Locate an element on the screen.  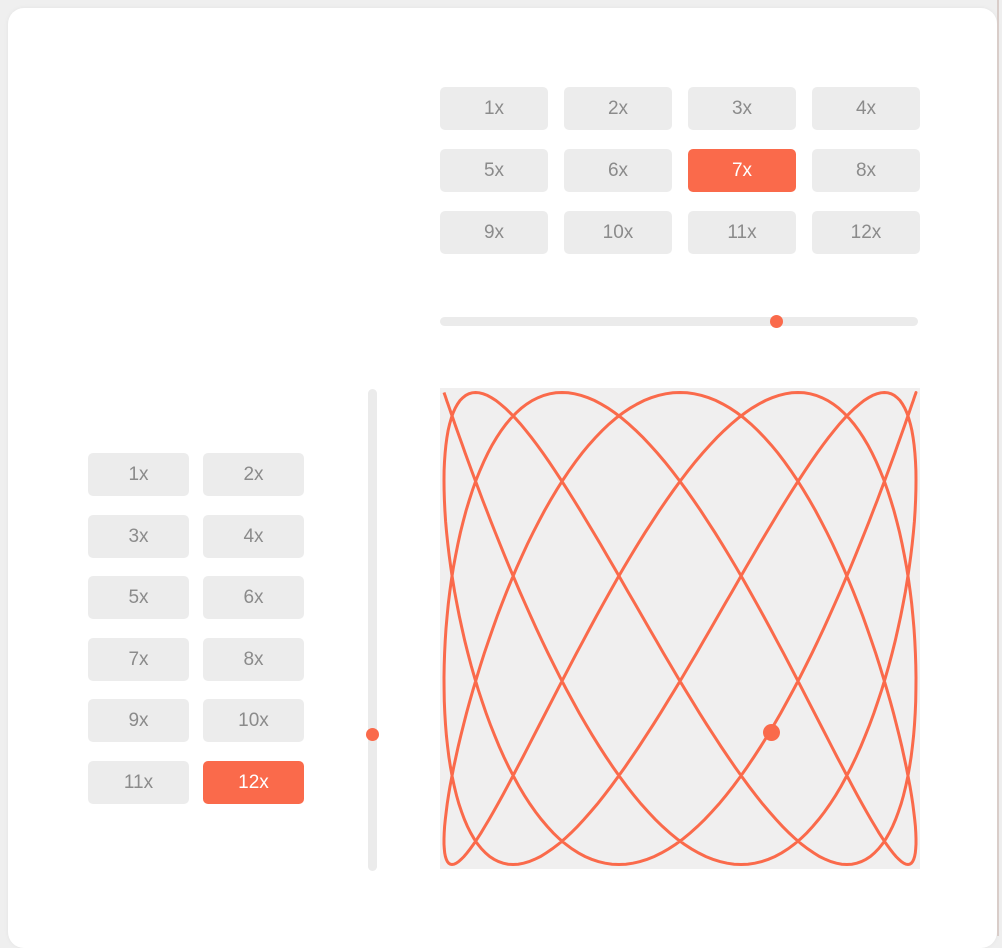
y-freq-button-1x: 1x is located at coordinates (138, 474).